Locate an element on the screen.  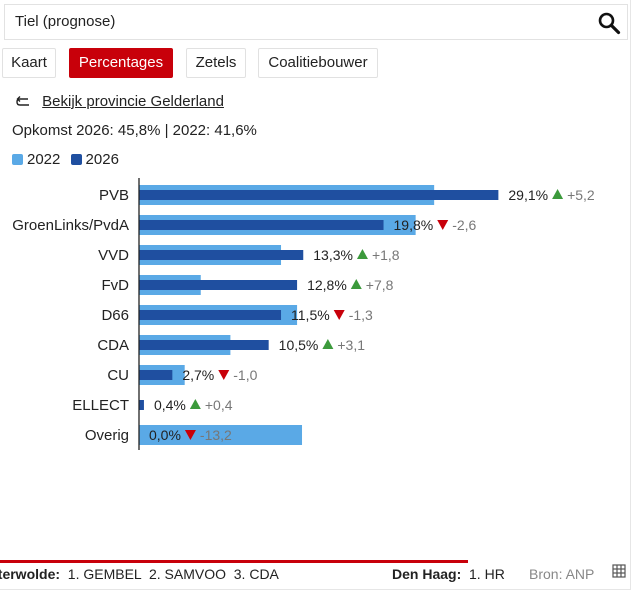
change-label: -2,6 is located at coordinates (464, 225).